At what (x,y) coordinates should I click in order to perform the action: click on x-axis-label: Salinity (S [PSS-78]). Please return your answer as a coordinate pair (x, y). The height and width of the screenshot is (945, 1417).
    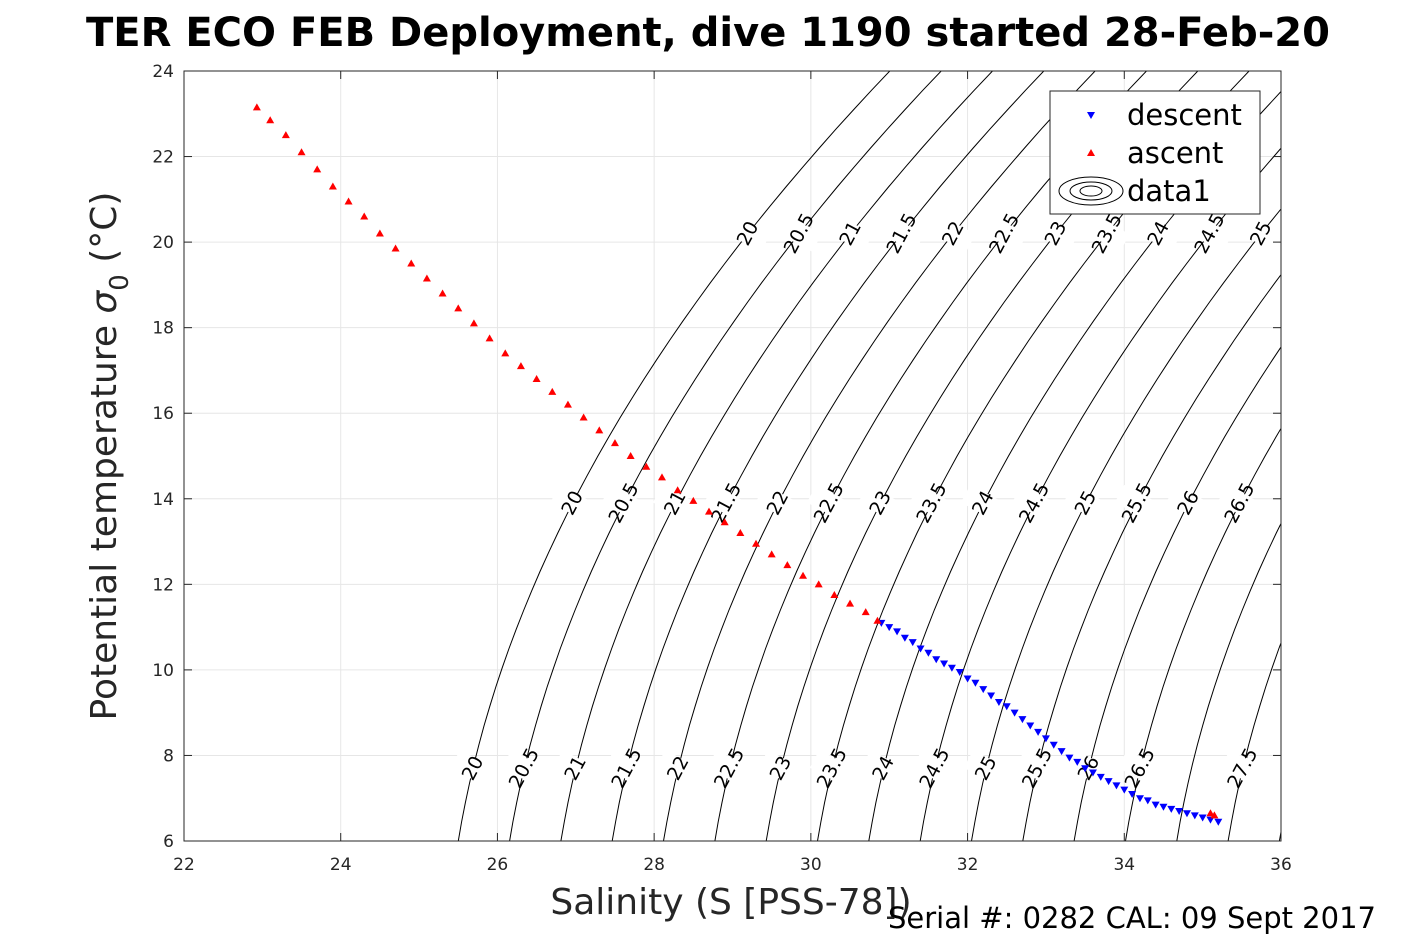
    Looking at the image, I should click on (730, 902).